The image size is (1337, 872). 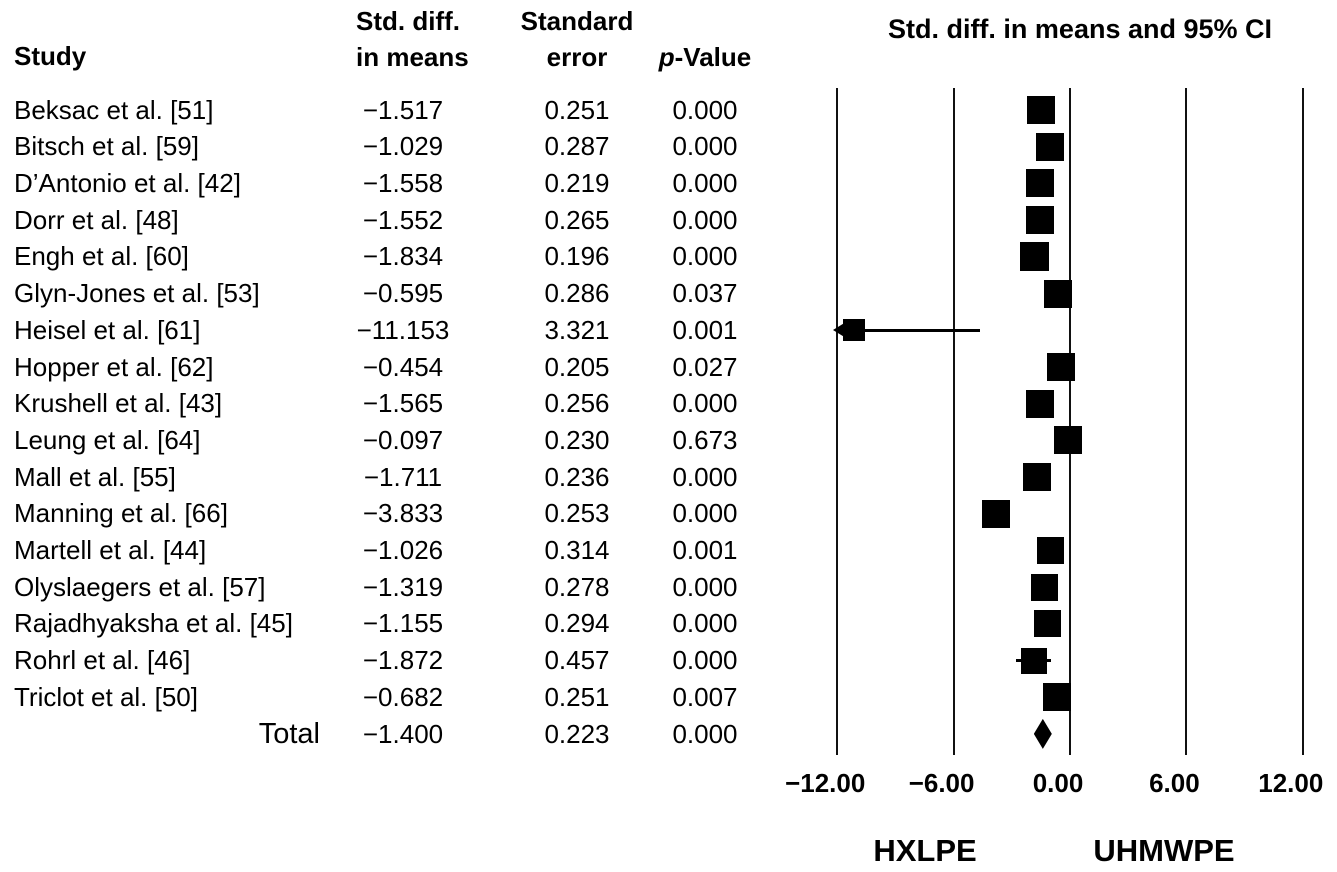 I want to click on std-diff-value: −0.097, so click(x=403, y=439).